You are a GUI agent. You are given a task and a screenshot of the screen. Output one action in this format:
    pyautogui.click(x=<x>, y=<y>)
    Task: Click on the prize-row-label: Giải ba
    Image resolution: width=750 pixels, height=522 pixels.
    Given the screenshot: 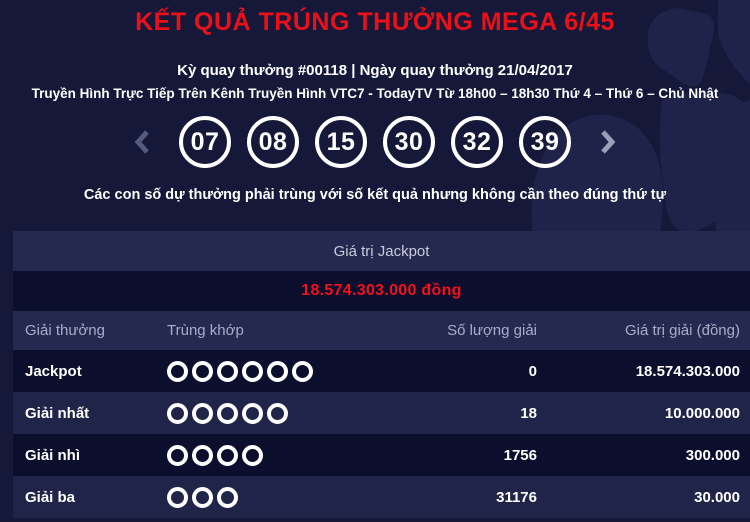 What is the action you would take?
    pyautogui.click(x=50, y=497)
    